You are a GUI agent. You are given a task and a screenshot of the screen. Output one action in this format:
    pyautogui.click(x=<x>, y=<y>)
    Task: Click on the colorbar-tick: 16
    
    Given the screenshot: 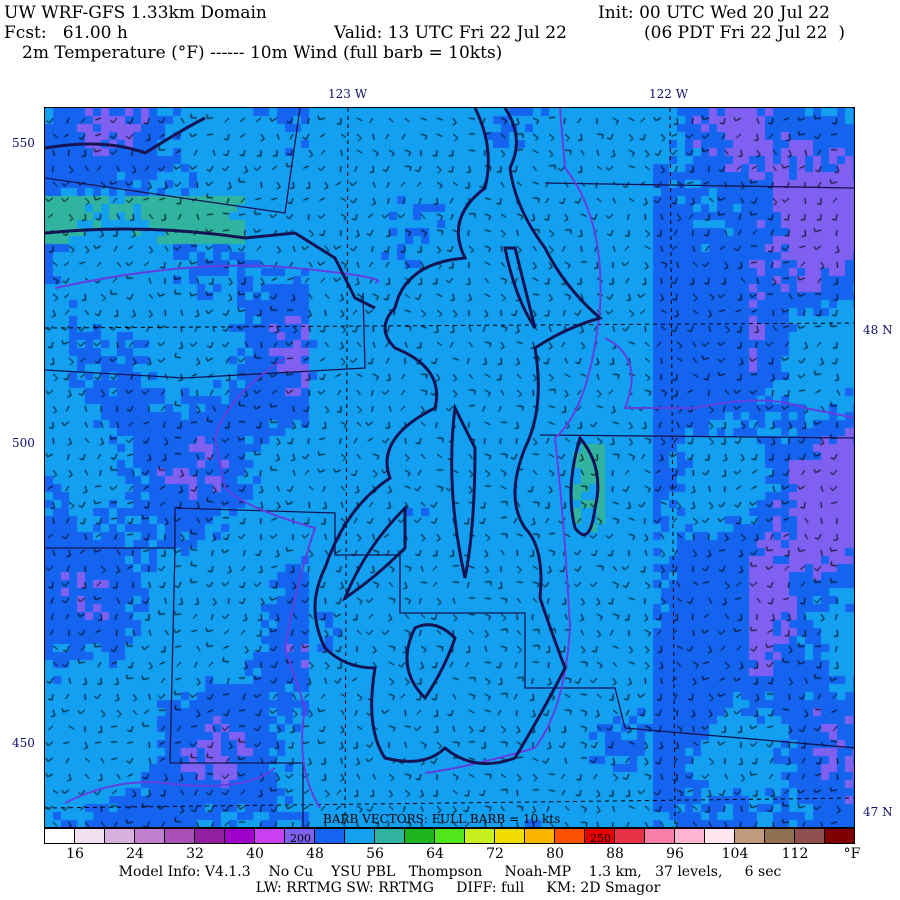 What is the action you would take?
    pyautogui.click(x=75, y=854)
    